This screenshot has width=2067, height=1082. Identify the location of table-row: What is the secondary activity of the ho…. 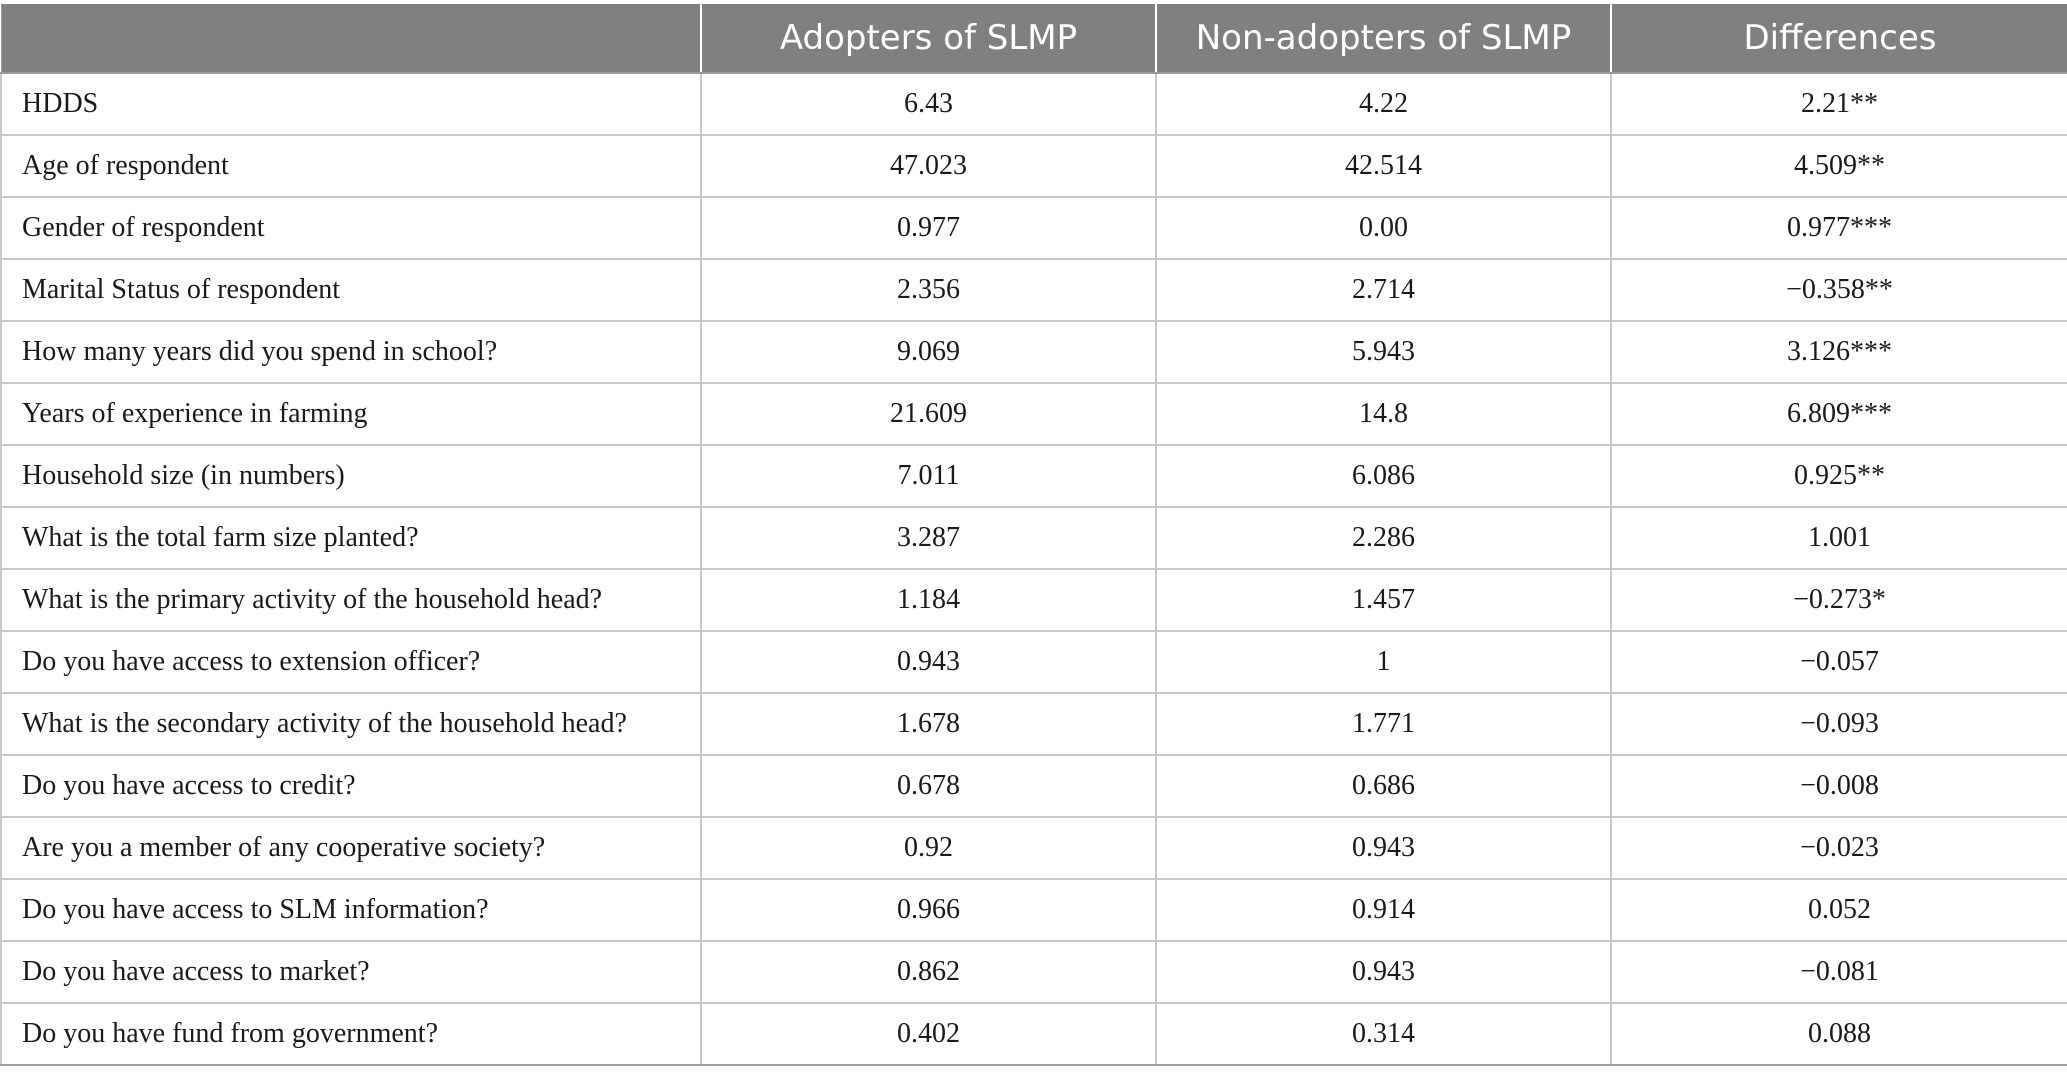
(1033, 724).